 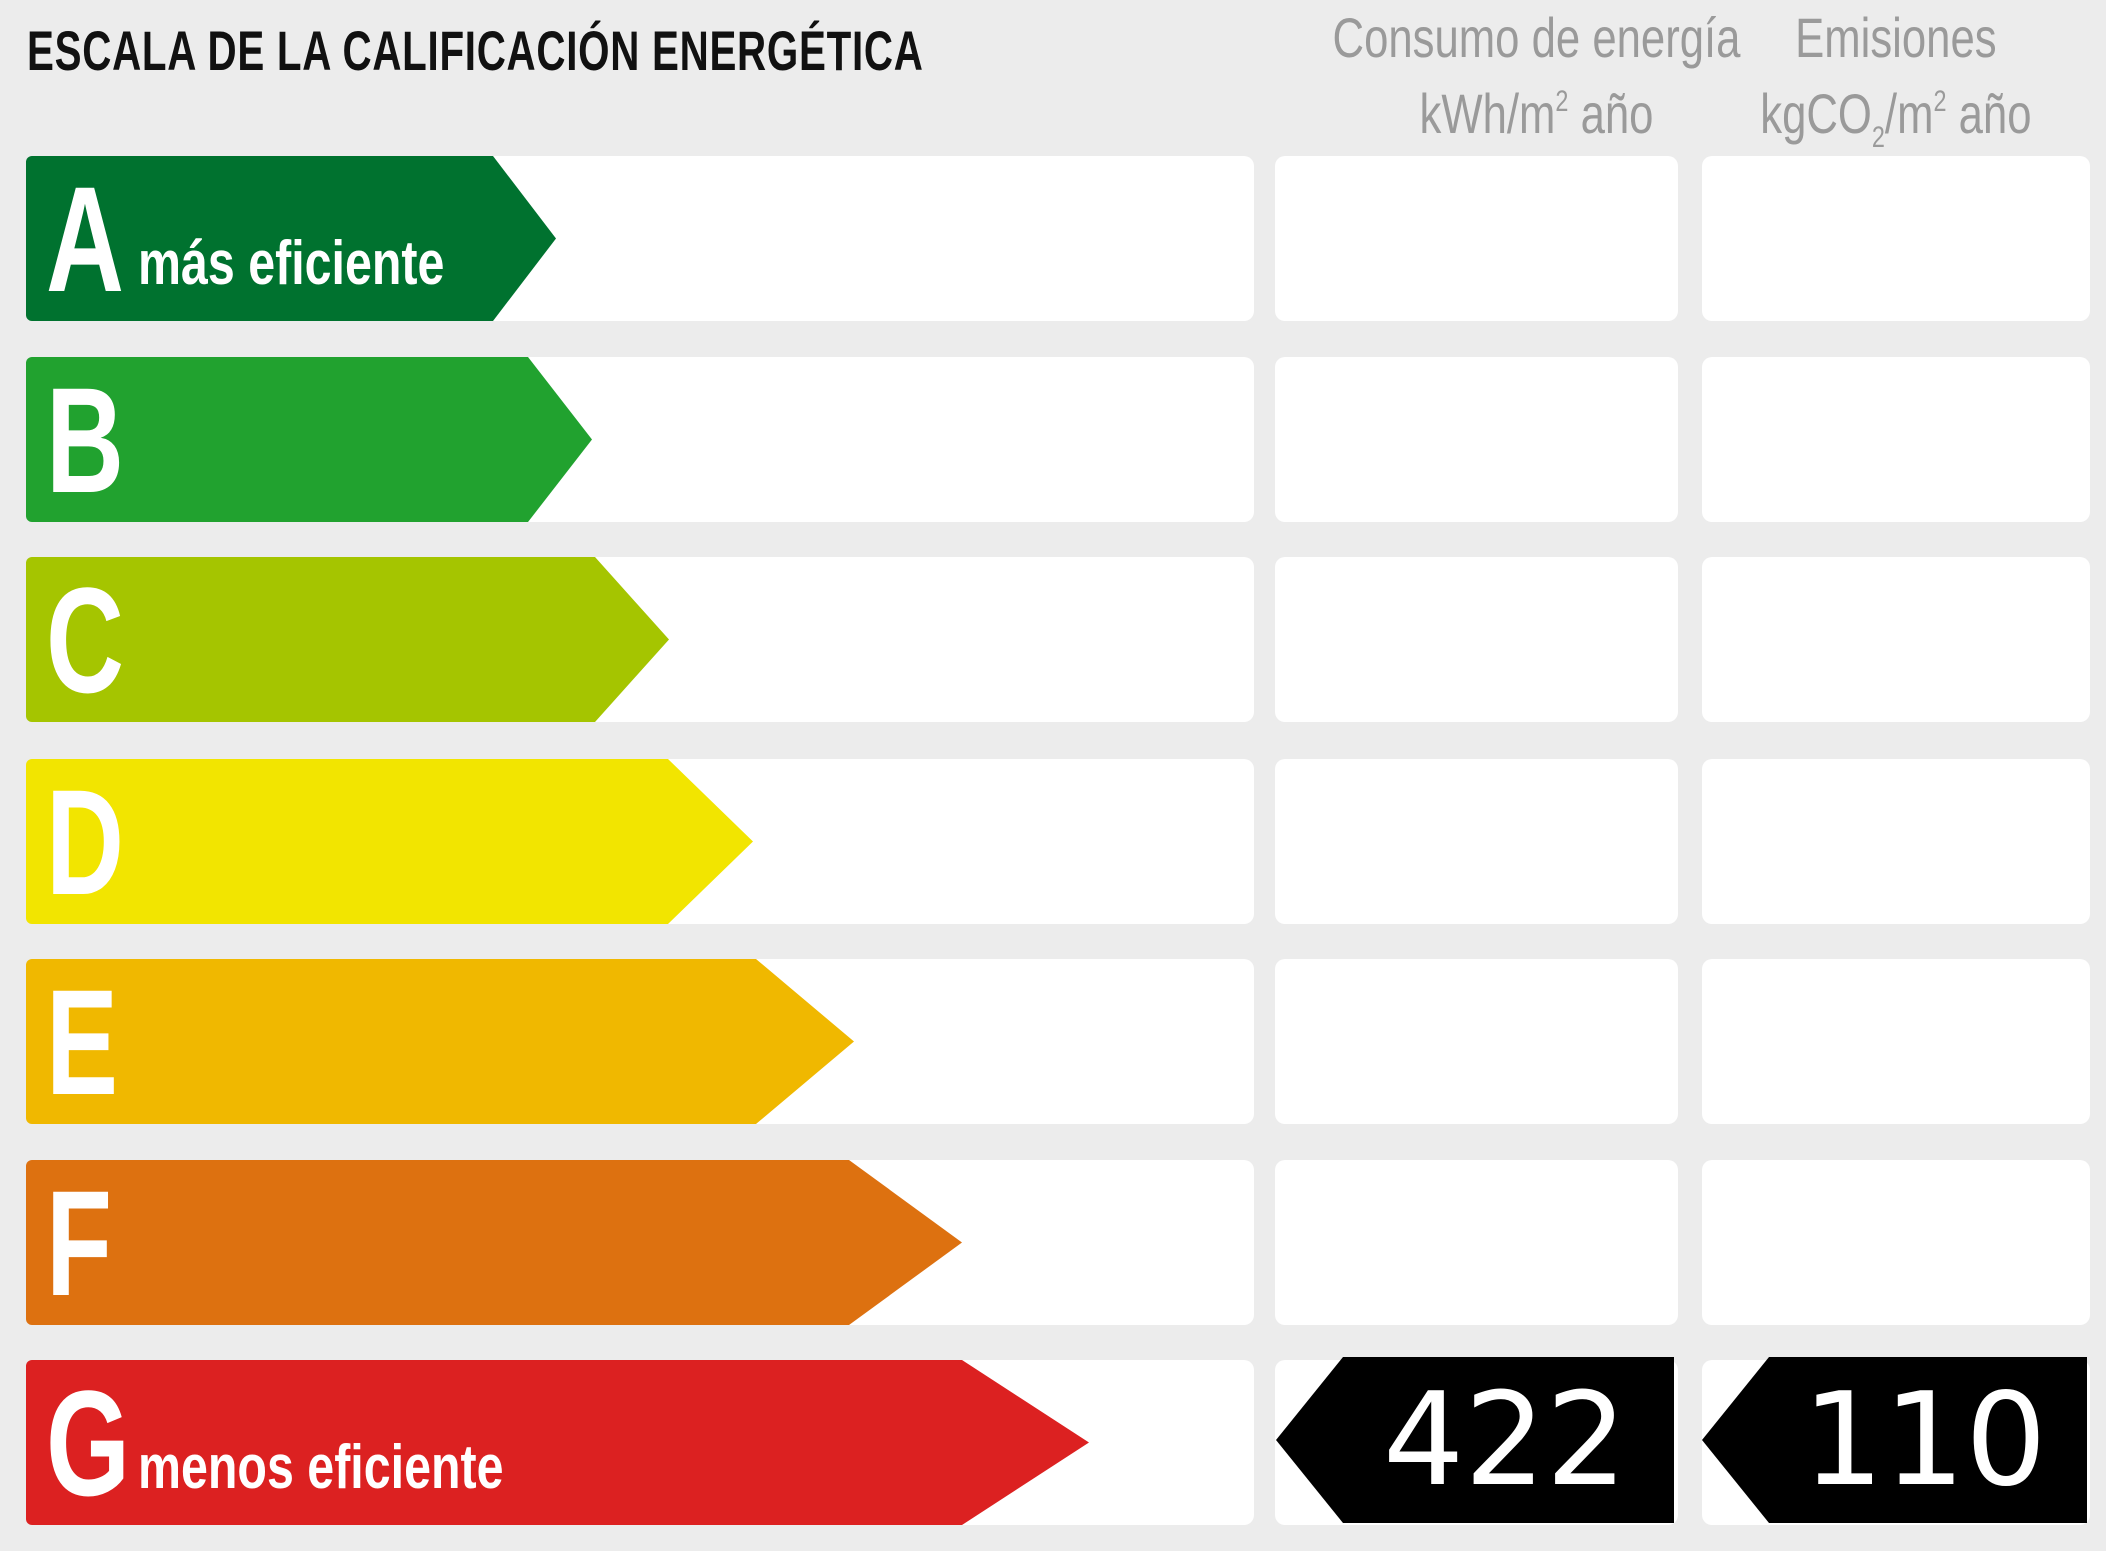 What do you see at coordinates (1476, 1041) in the screenshot?
I see `energy-cell-e` at bounding box center [1476, 1041].